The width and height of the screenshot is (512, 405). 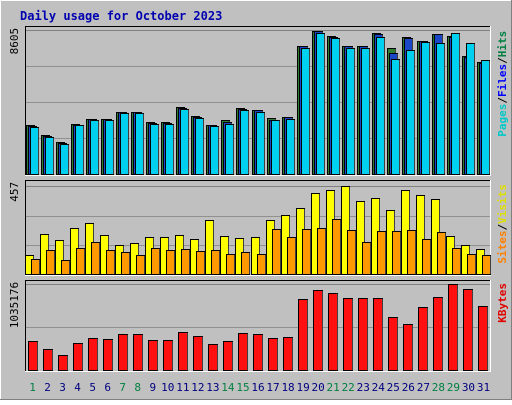 I want to click on x-tick-day-16: 16, so click(x=257, y=387).